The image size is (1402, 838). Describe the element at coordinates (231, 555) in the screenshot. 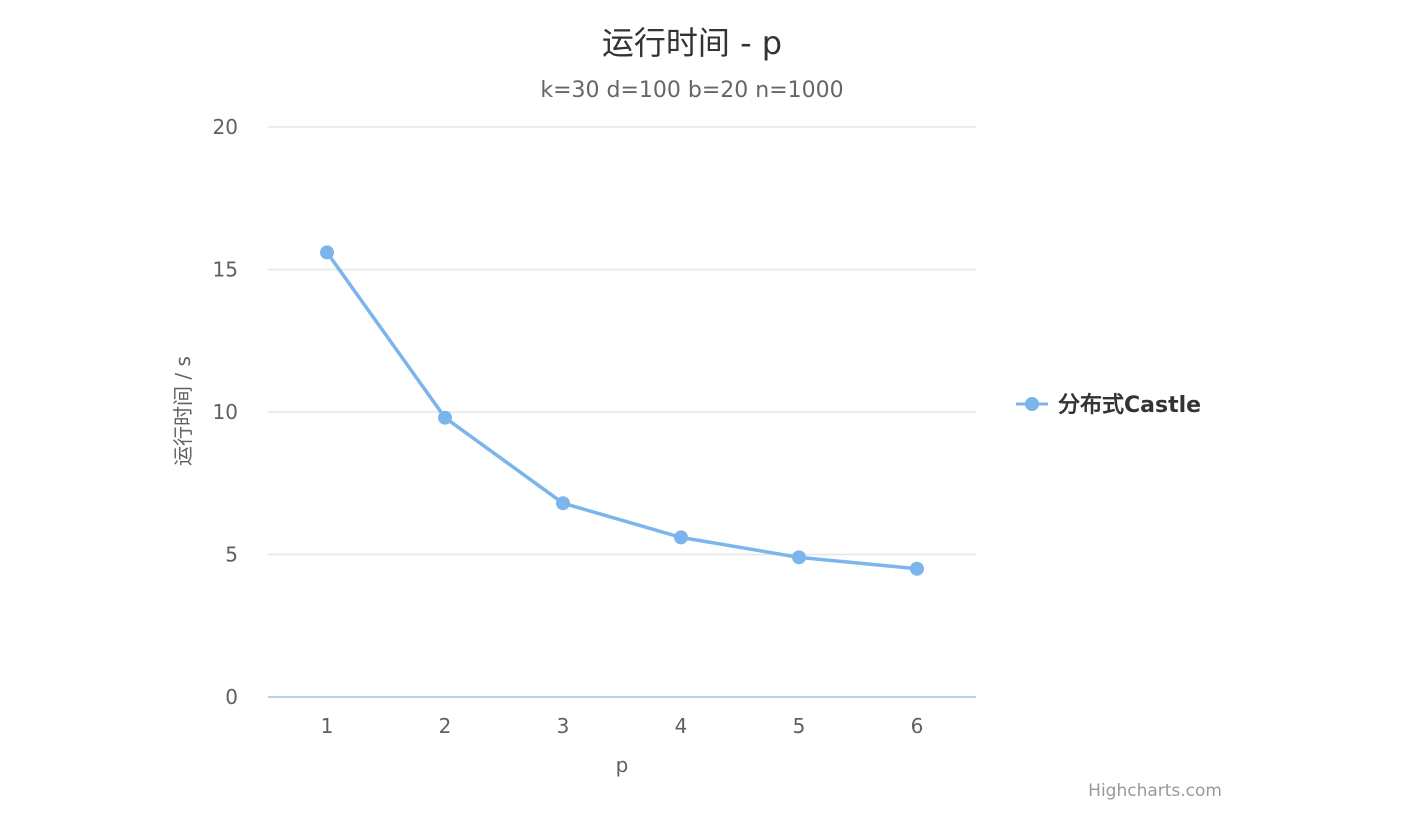

I see `y-tick-label: 5` at that location.